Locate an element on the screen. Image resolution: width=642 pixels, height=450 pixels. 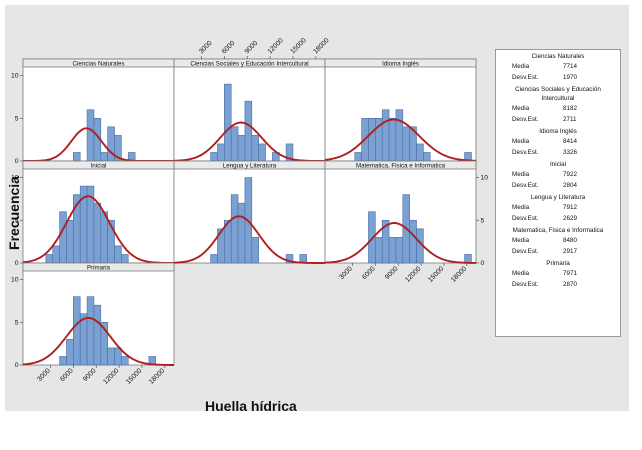
y-axis-label: Frecuencia is located at coordinates (14, 213).